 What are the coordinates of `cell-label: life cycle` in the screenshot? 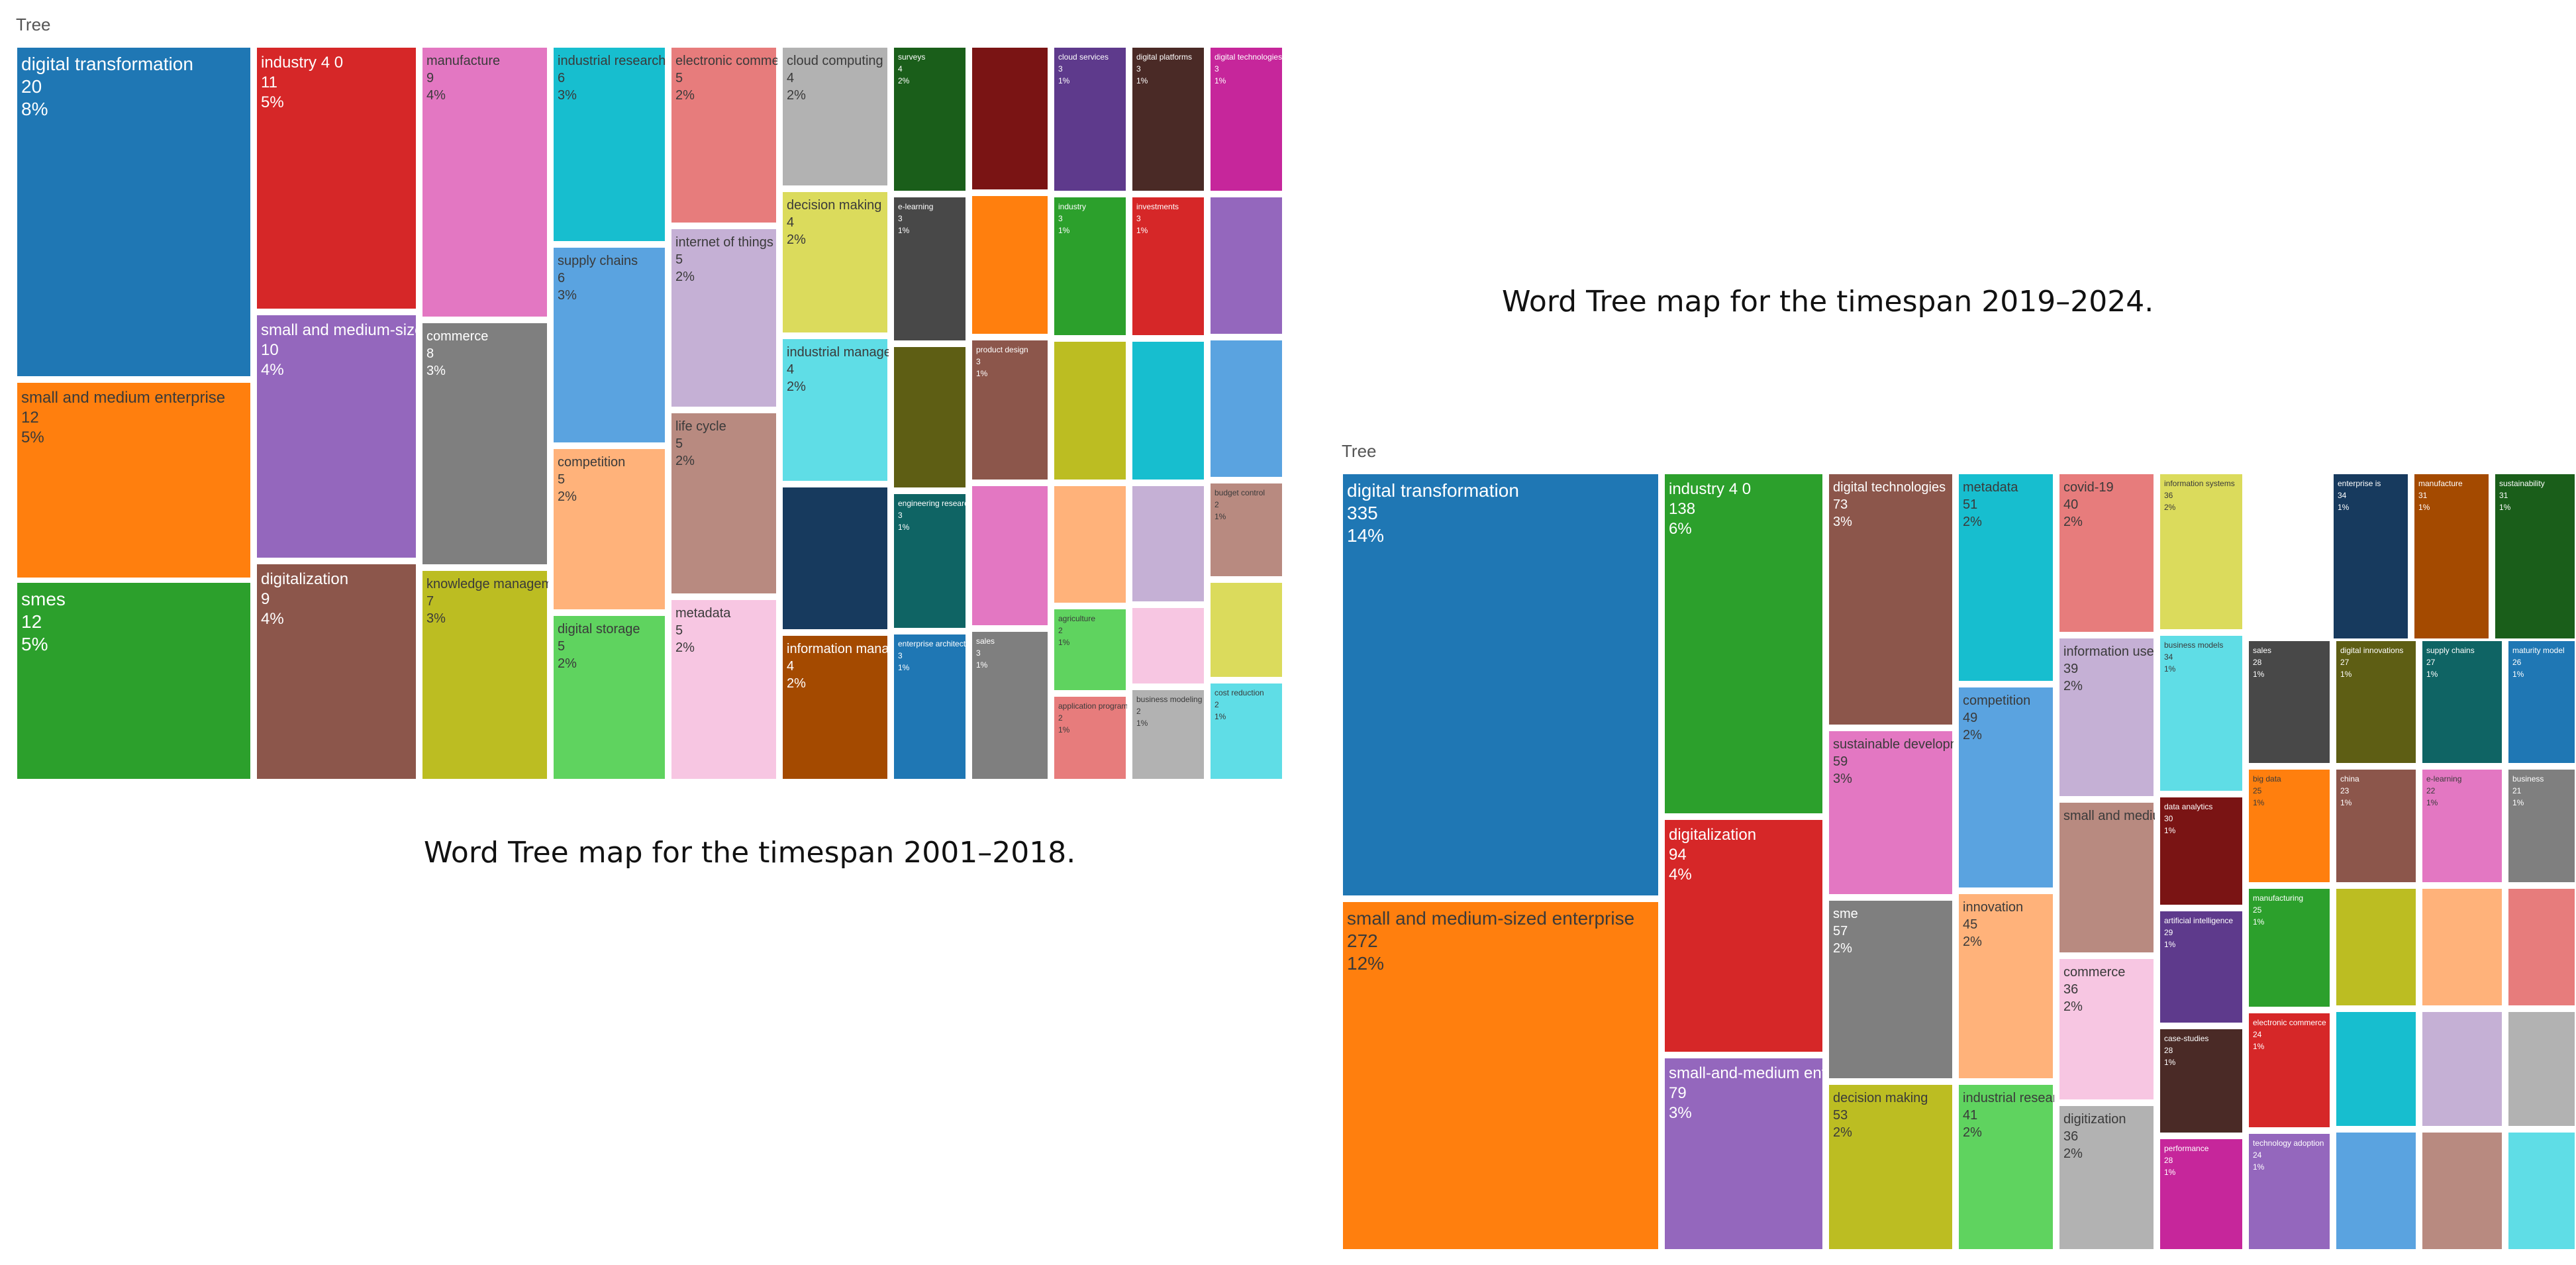 It's located at (700, 426).